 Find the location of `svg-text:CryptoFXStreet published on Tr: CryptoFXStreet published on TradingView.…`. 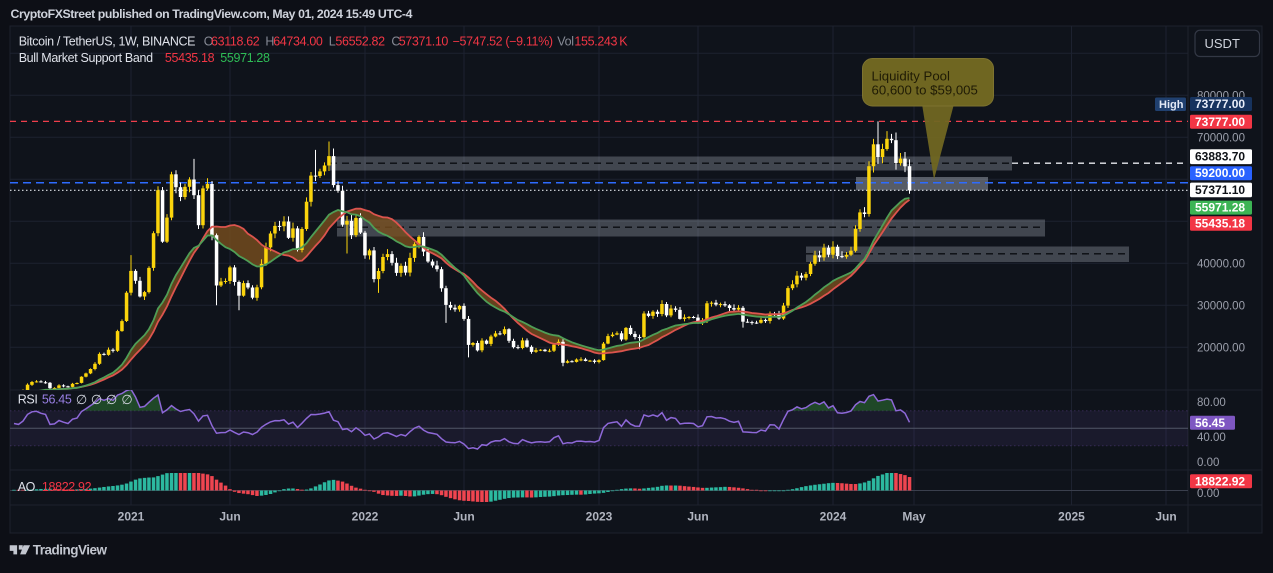

svg-text:CryptoFXStreet published on Tr: CryptoFXStreet published on TradingView.… is located at coordinates (212, 14).